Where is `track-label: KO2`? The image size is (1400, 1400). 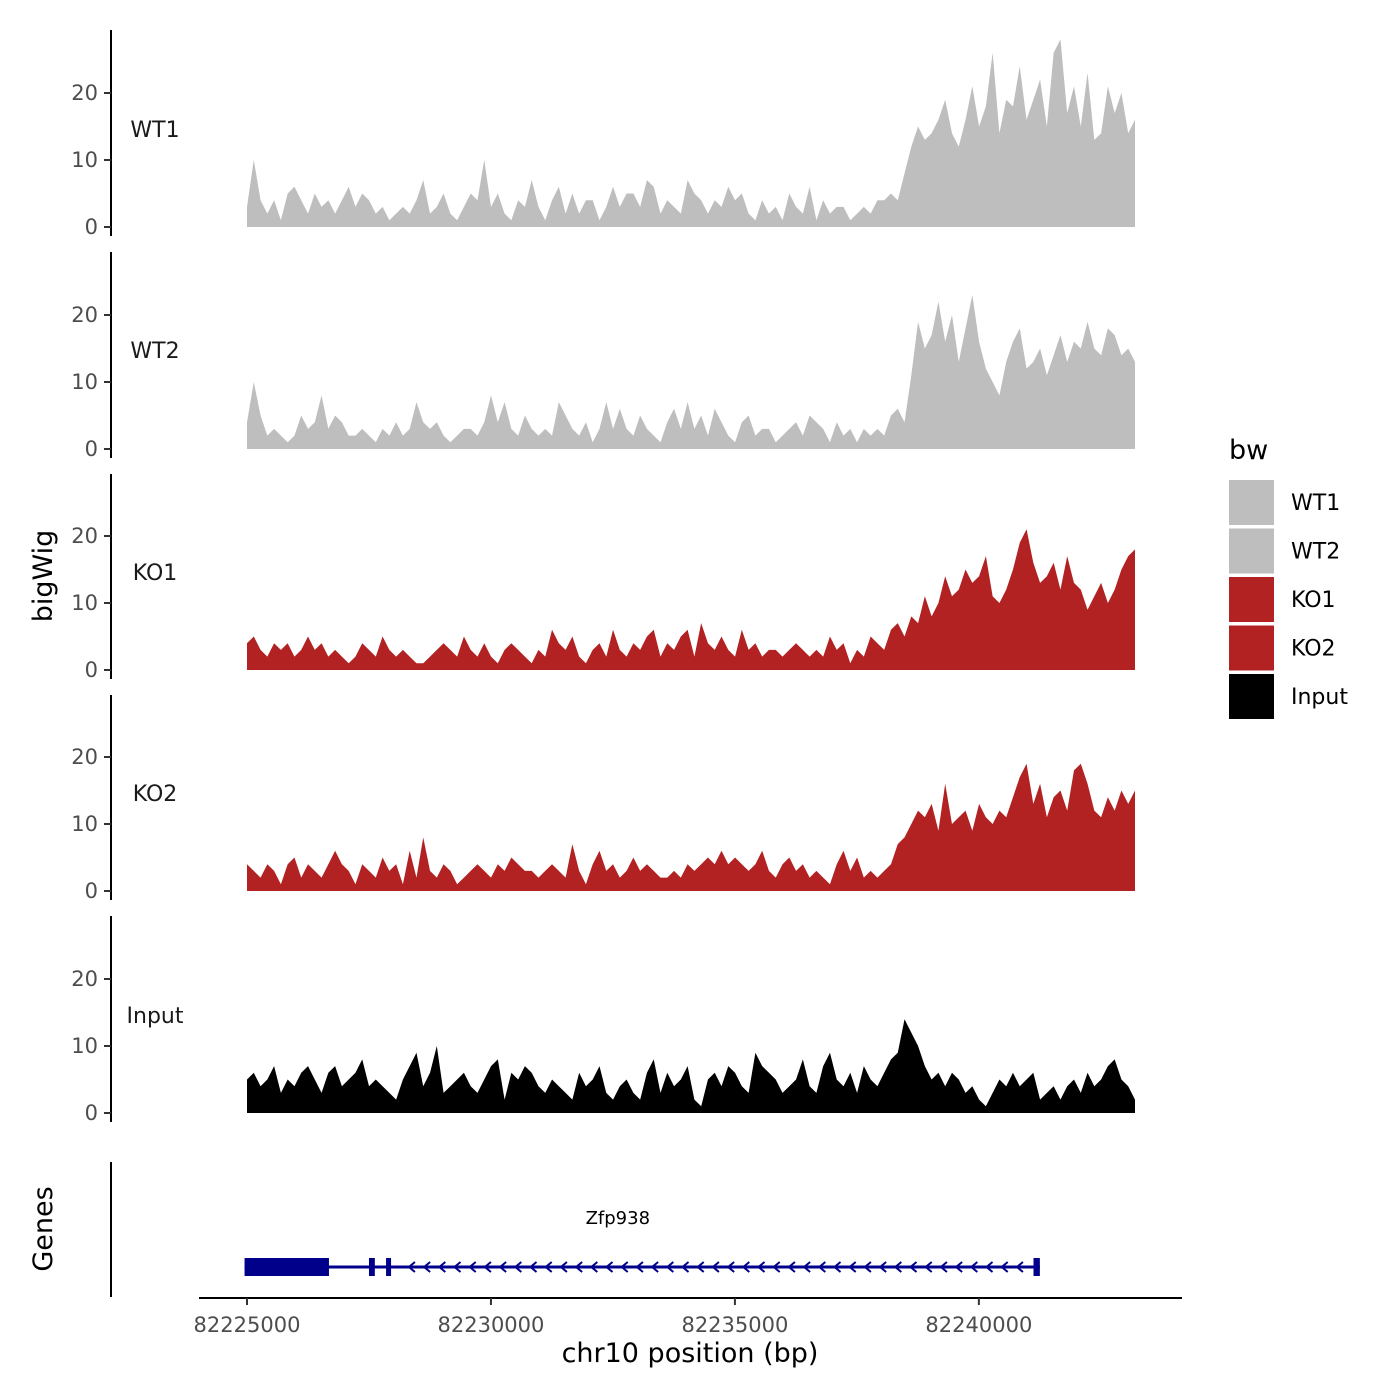 track-label: KO2 is located at coordinates (155, 794).